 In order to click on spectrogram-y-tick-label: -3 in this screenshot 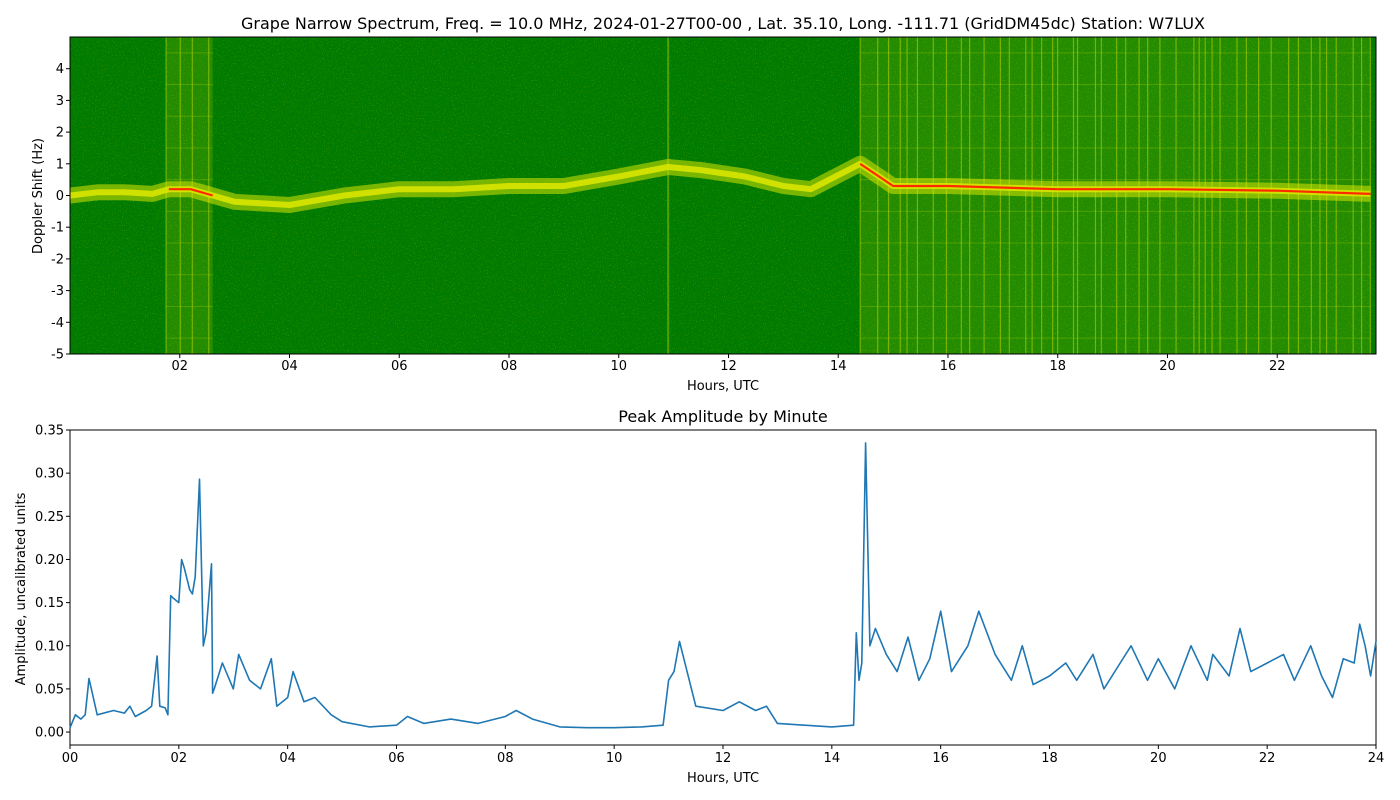, I will do `click(57, 291)`.